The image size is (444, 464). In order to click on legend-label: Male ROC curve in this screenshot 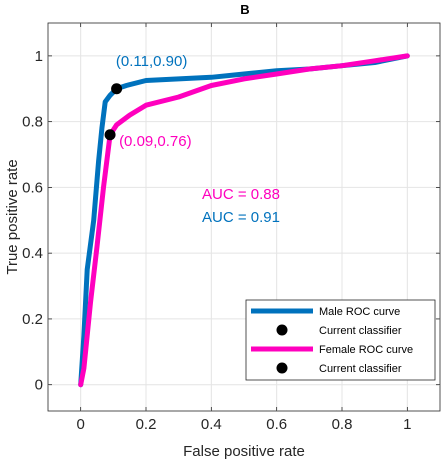, I will do `click(359, 312)`.